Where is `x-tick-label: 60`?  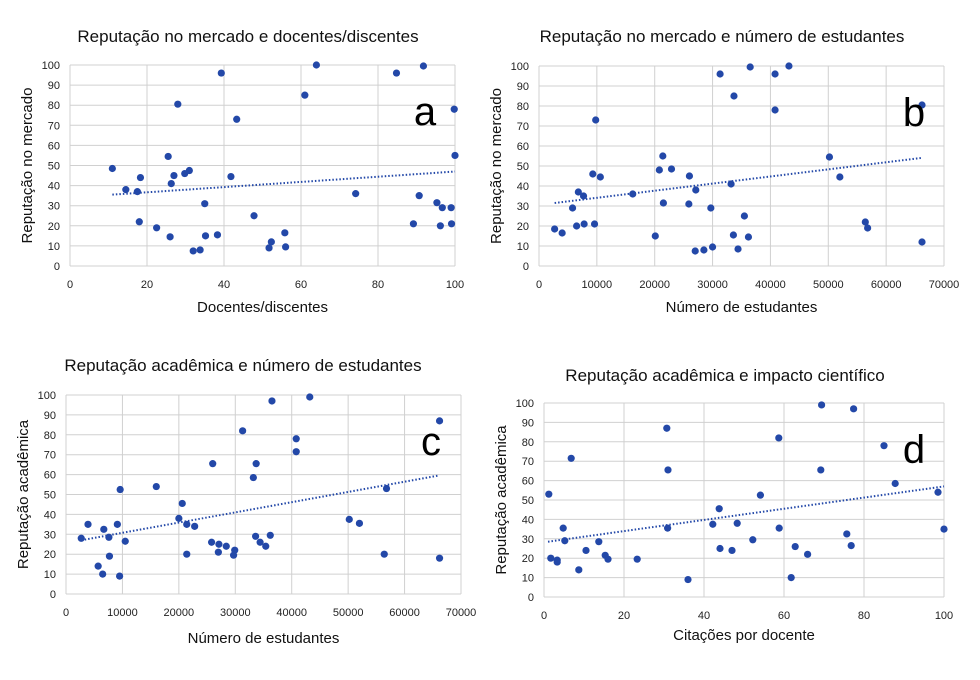
x-tick-label: 60 is located at coordinates (301, 285).